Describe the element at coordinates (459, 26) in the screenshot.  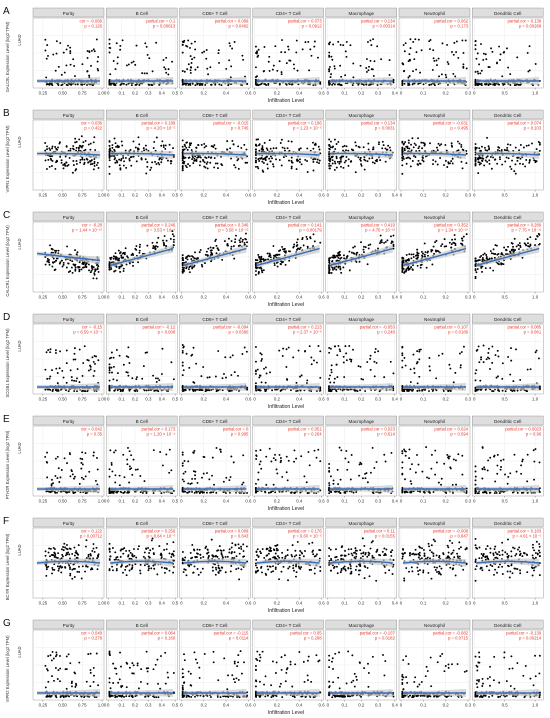
I see `stat-p: p = 0.173` at that location.